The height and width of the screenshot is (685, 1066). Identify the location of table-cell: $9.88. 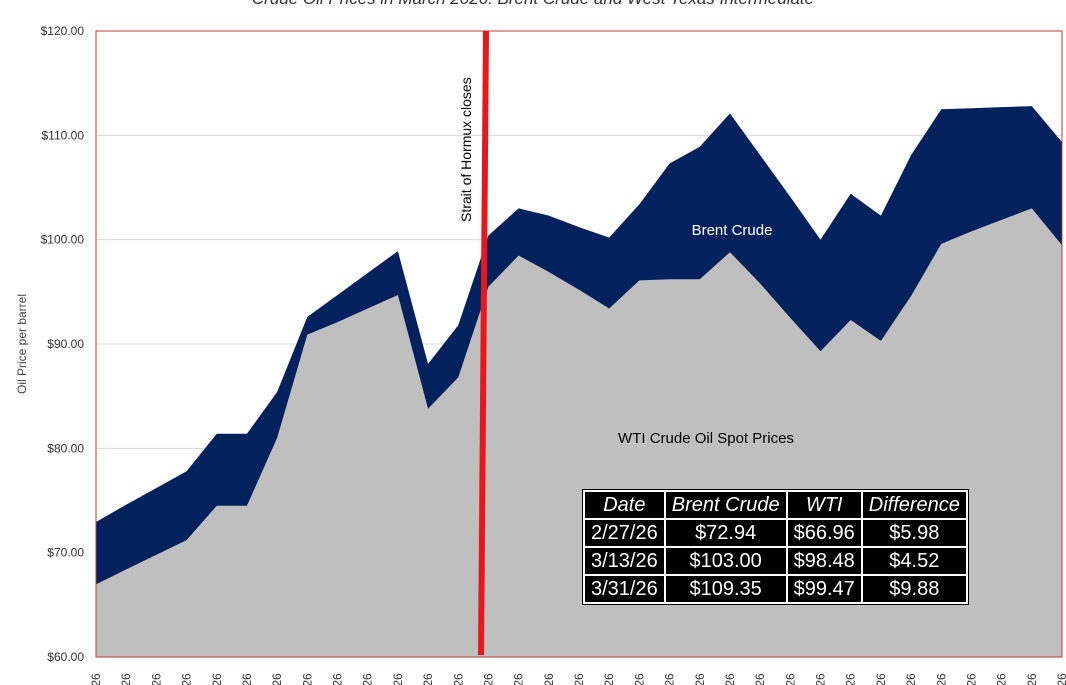
(914, 589).